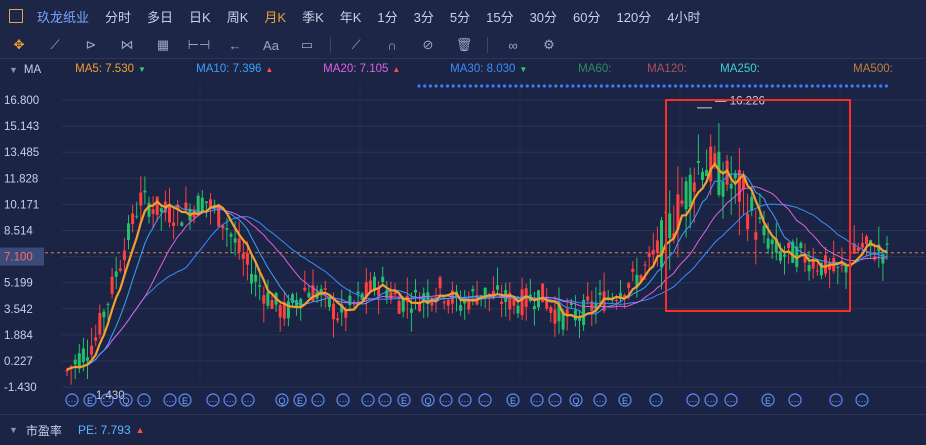  Describe the element at coordinates (873, 69) in the screenshot. I see `ma-legend-item: MA500:` at that location.